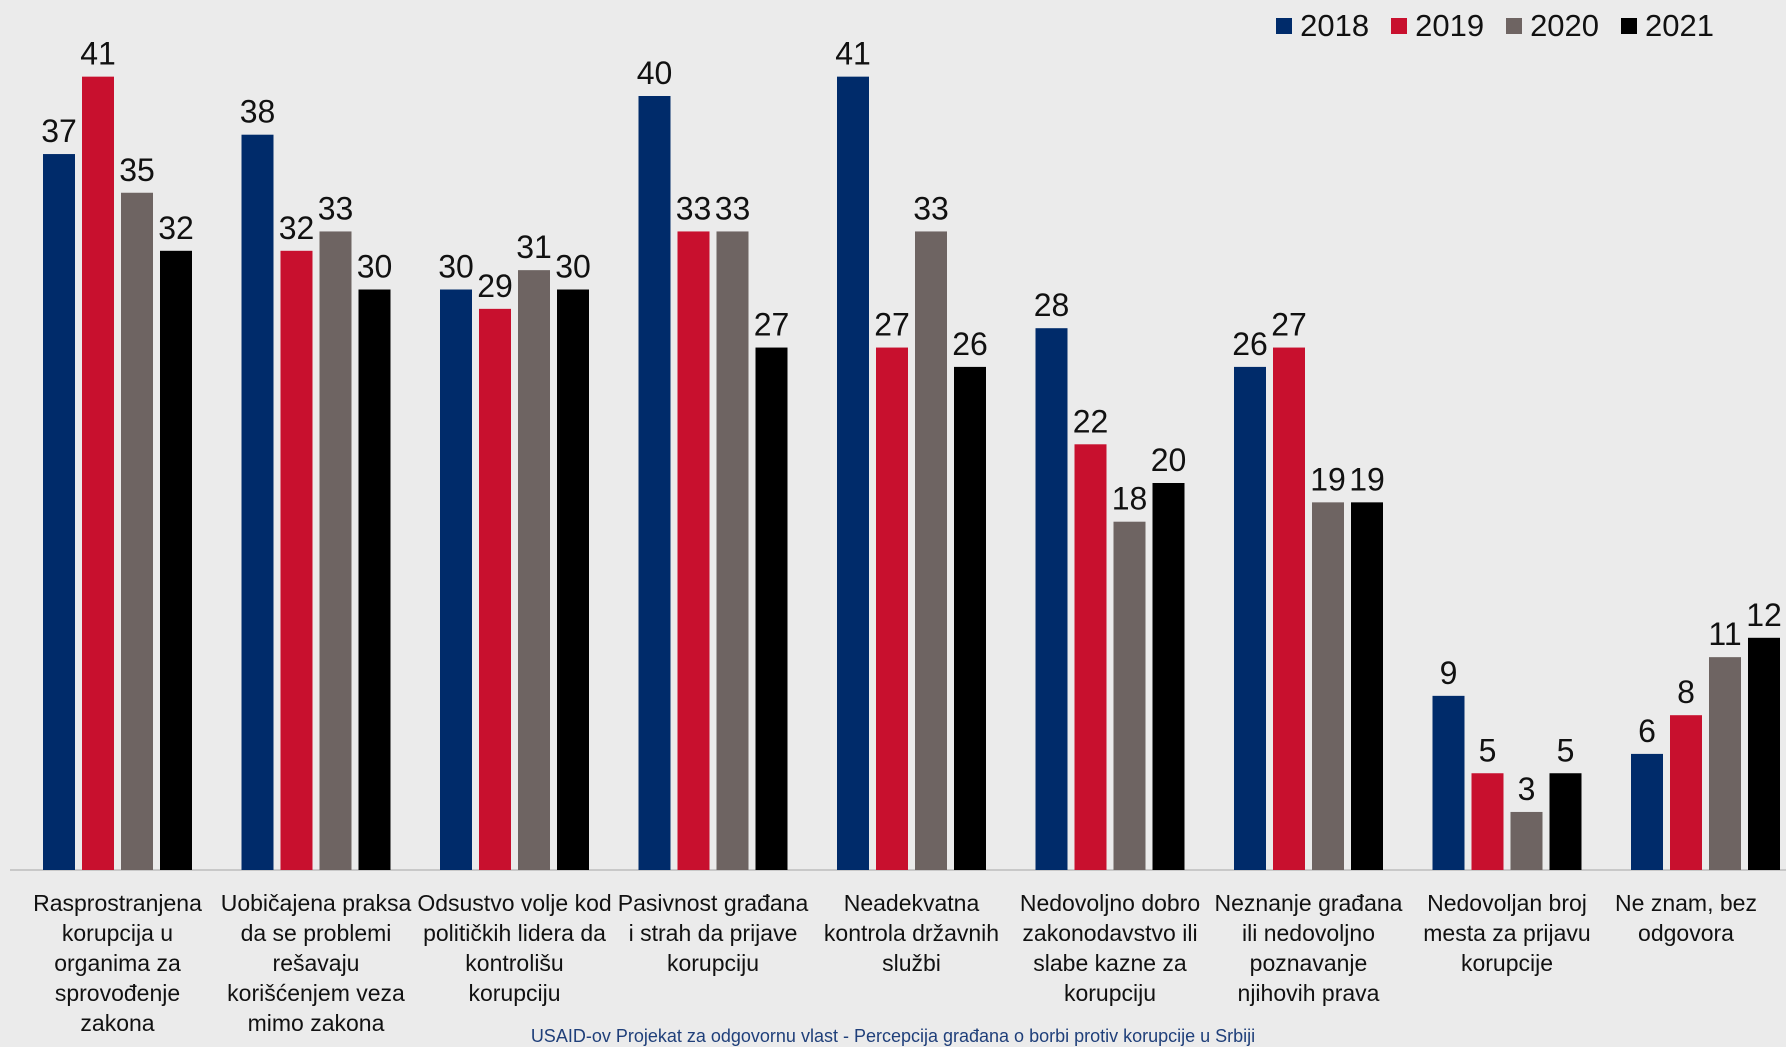 The image size is (1786, 1047). What do you see at coordinates (1686, 692) in the screenshot?
I see `data-label-2019-cat-9: 8` at bounding box center [1686, 692].